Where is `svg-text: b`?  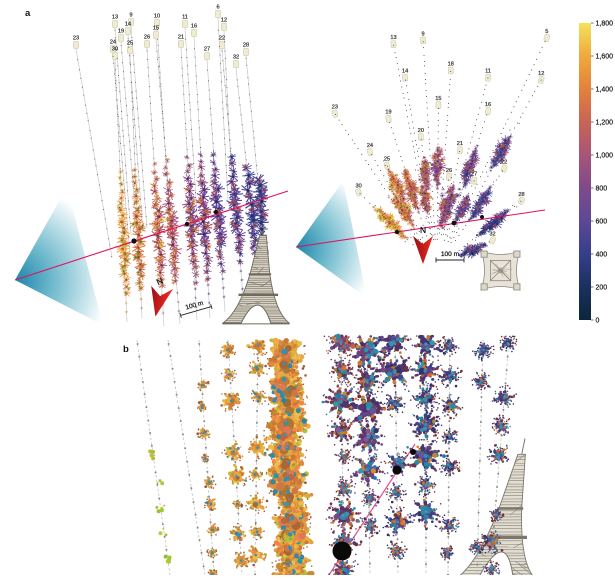
svg-text: b is located at coordinates (126, 349).